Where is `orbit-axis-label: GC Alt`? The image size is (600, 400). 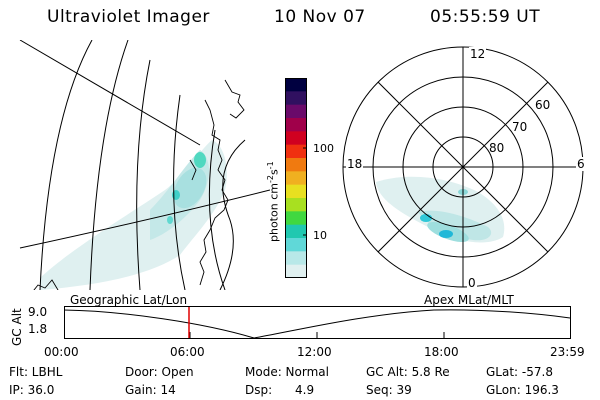 orbit-axis-label: GC Alt is located at coordinates (17, 327).